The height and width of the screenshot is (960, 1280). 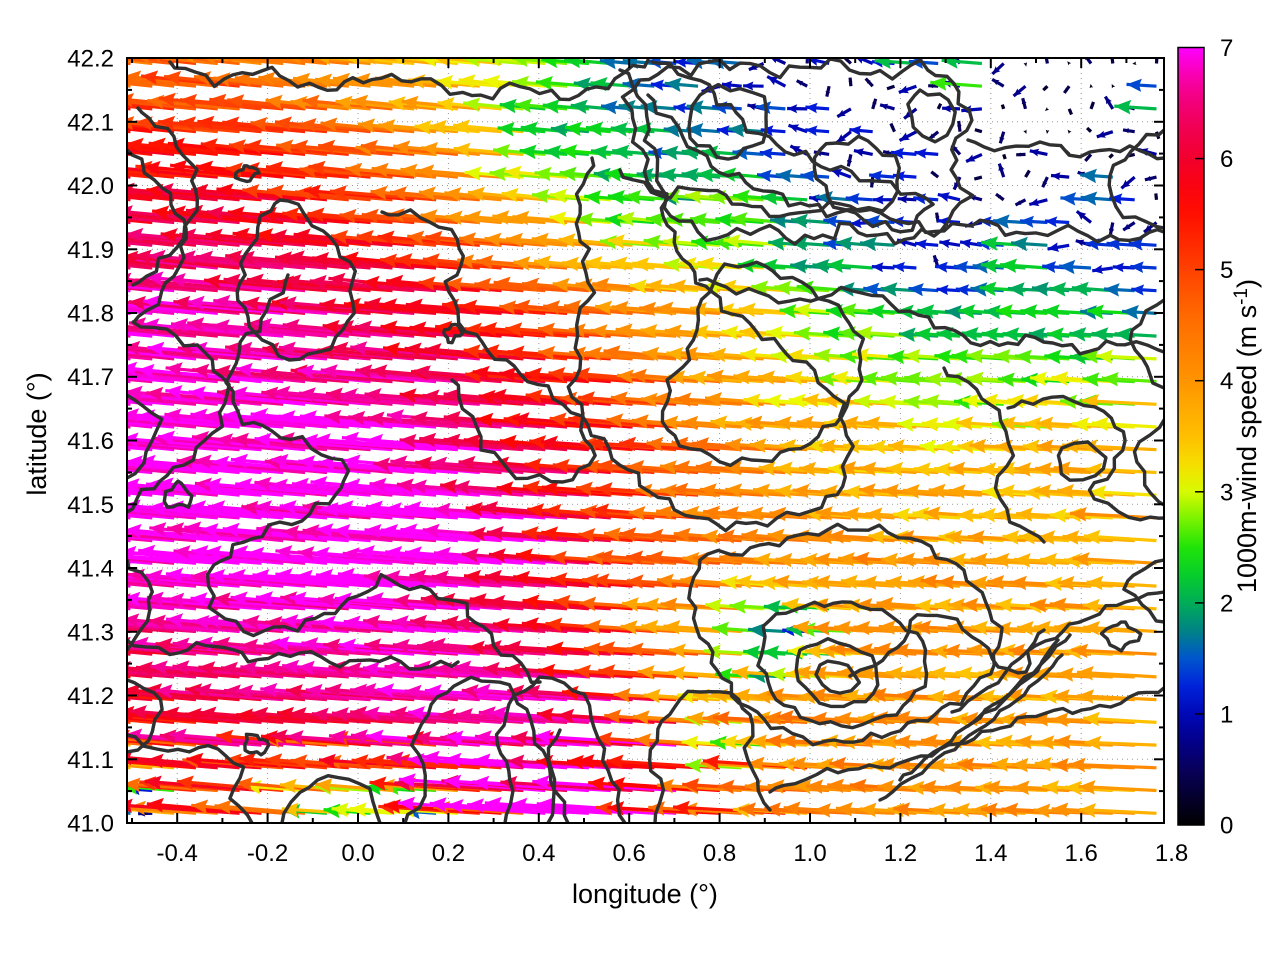 What do you see at coordinates (90, 696) in the screenshot?
I see `svg-text: 41.2` at bounding box center [90, 696].